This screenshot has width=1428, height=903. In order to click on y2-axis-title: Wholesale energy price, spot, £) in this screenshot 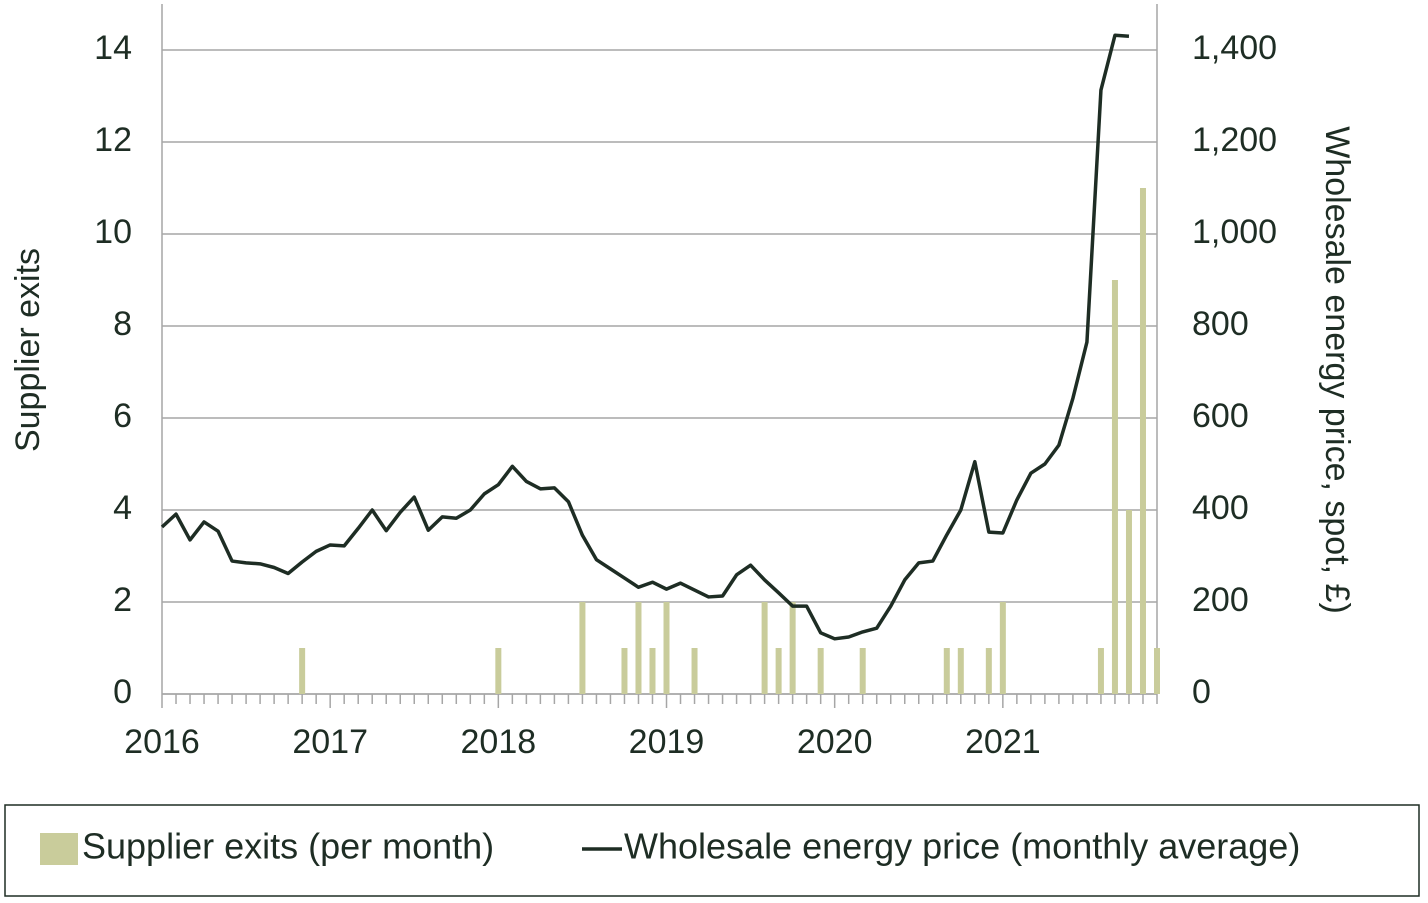, I will do `click(1337, 370)`.